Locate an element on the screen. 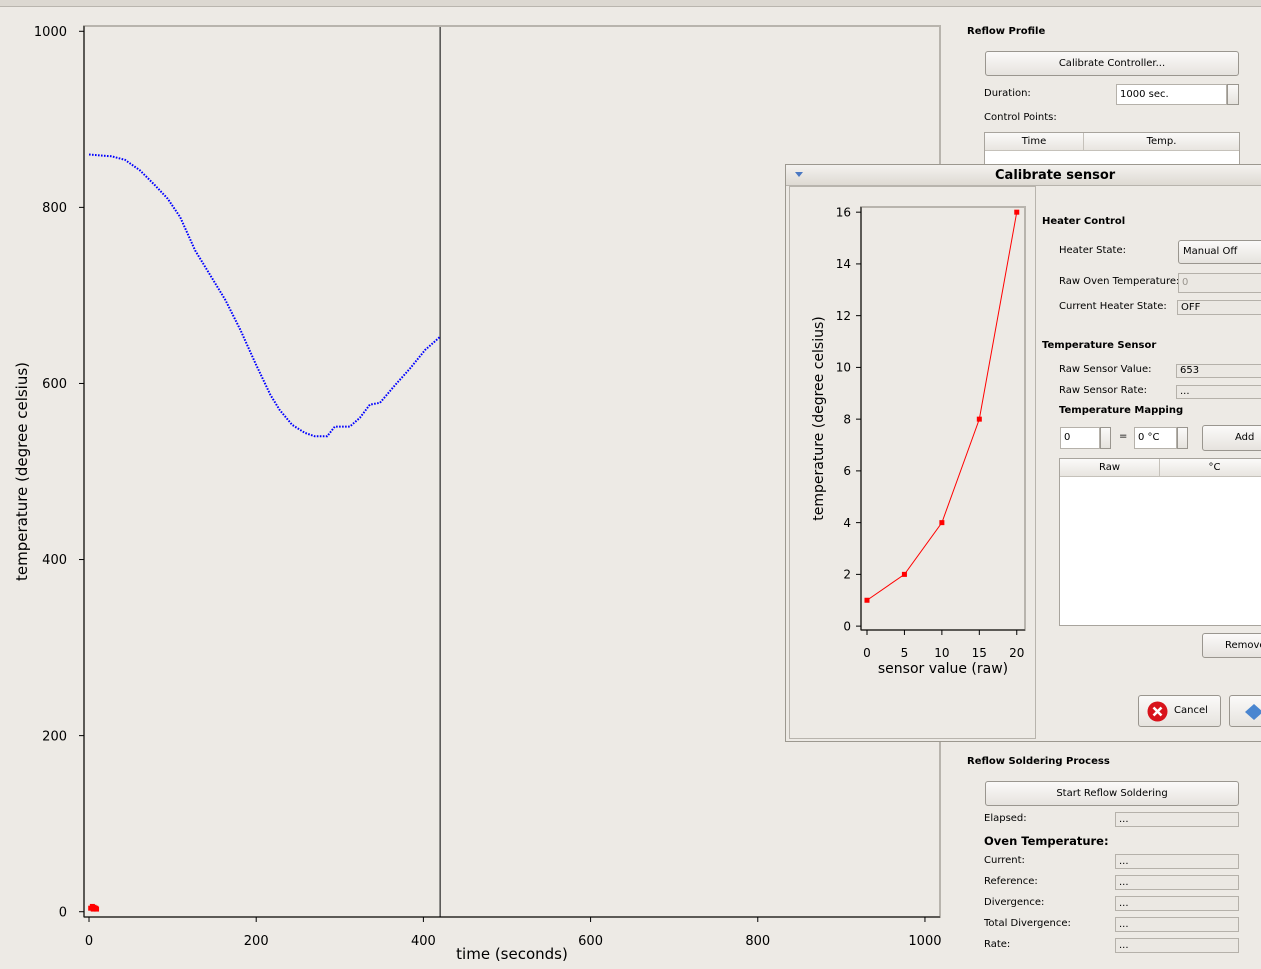 This screenshot has height=969, width=1261. raw-rate-label: Raw Sensor Rate: is located at coordinates (1103, 390).